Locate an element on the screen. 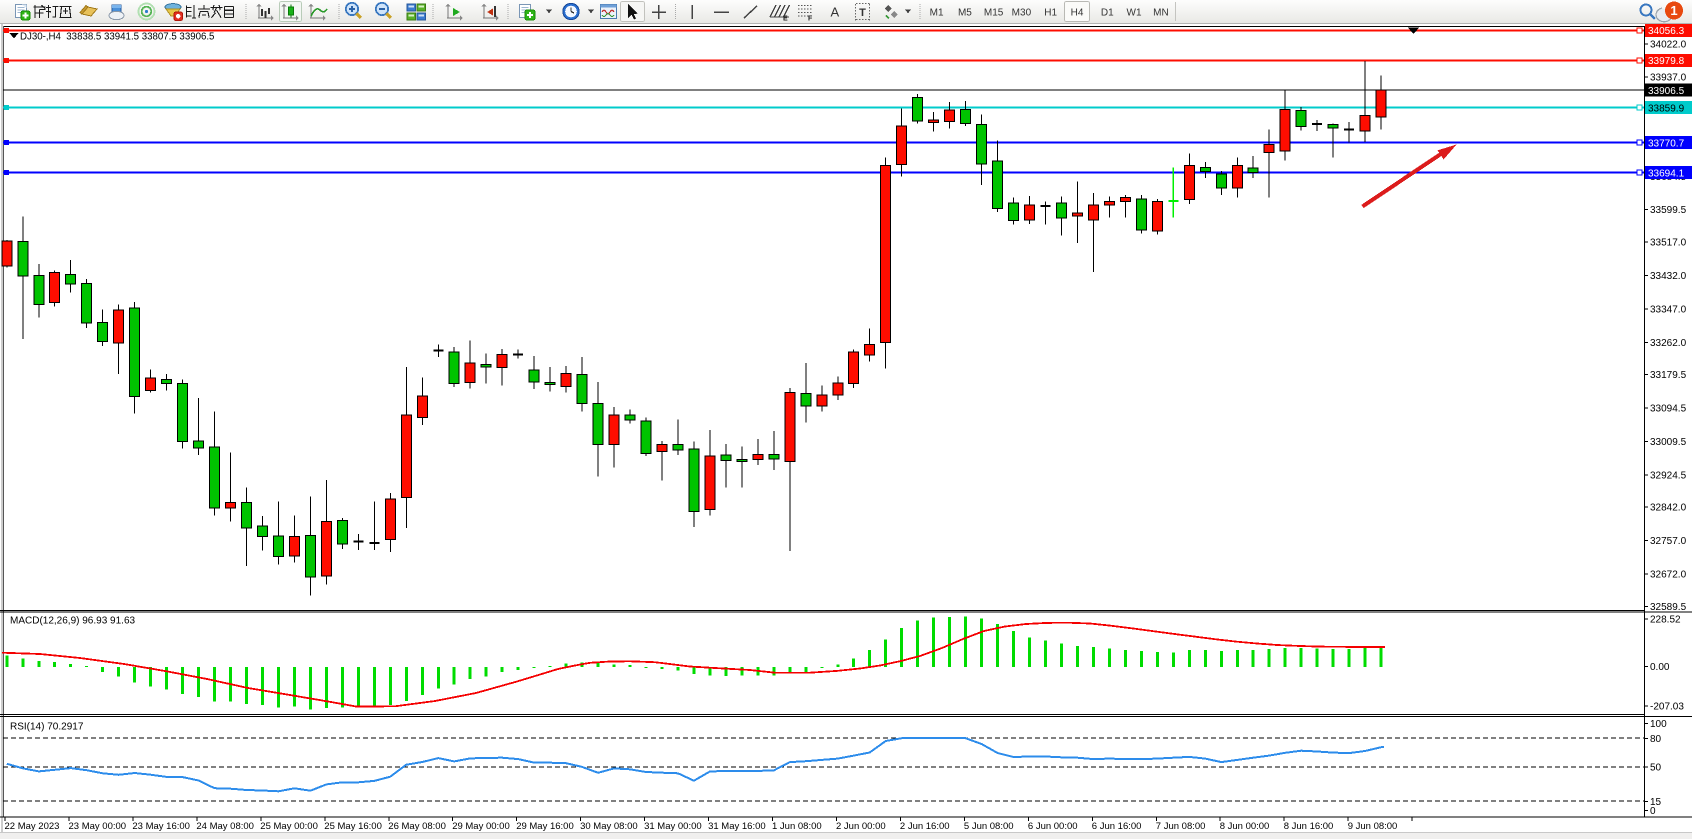 Image resolution: width=1692 pixels, height=839 pixels. svg-text: 33094.5 is located at coordinates (1668, 409).